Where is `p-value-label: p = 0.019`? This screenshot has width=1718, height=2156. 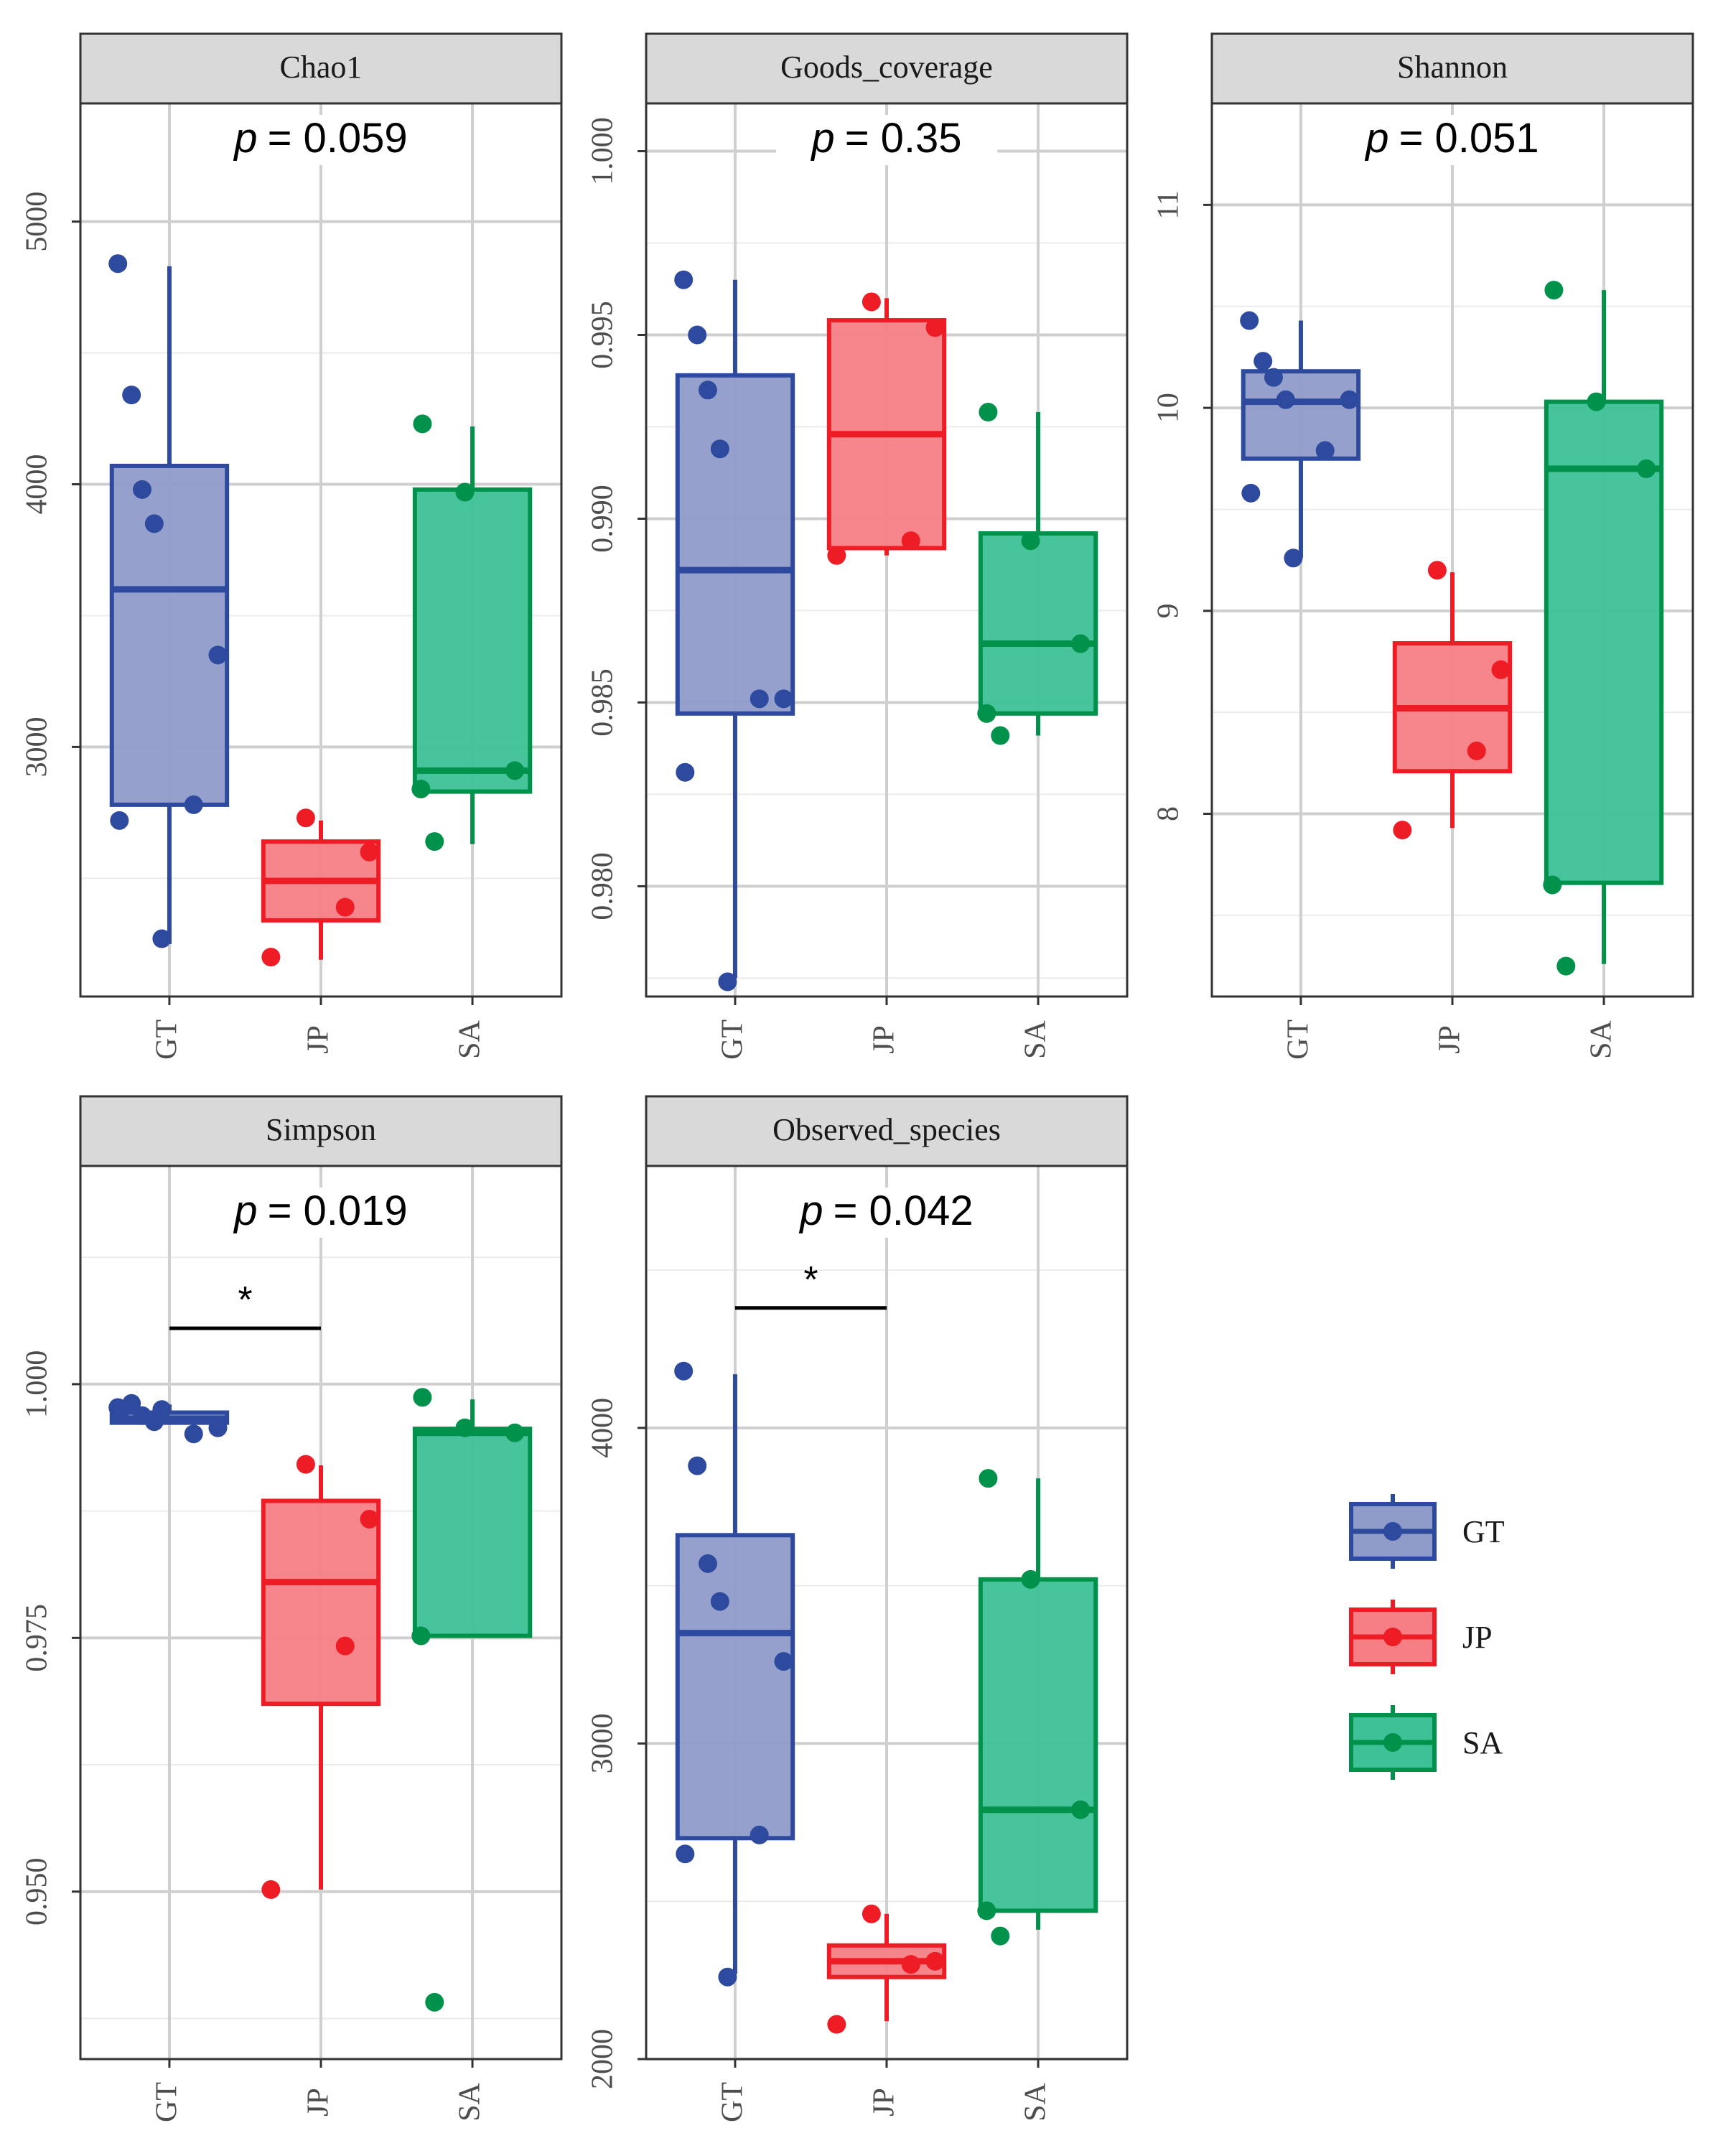
p-value-label: p = 0.019 is located at coordinates (320, 1210).